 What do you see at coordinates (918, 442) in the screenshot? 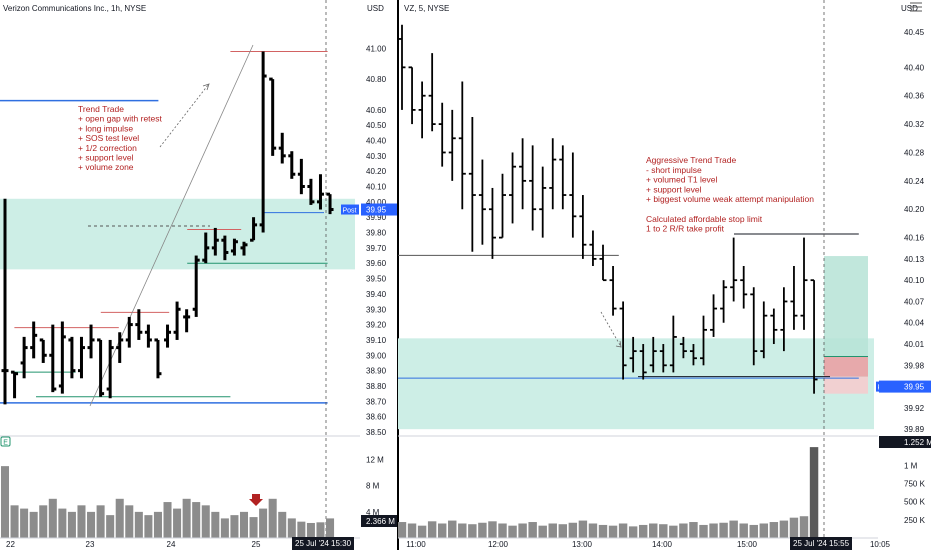
I see `right-volume-value: 1.252 M` at bounding box center [918, 442].